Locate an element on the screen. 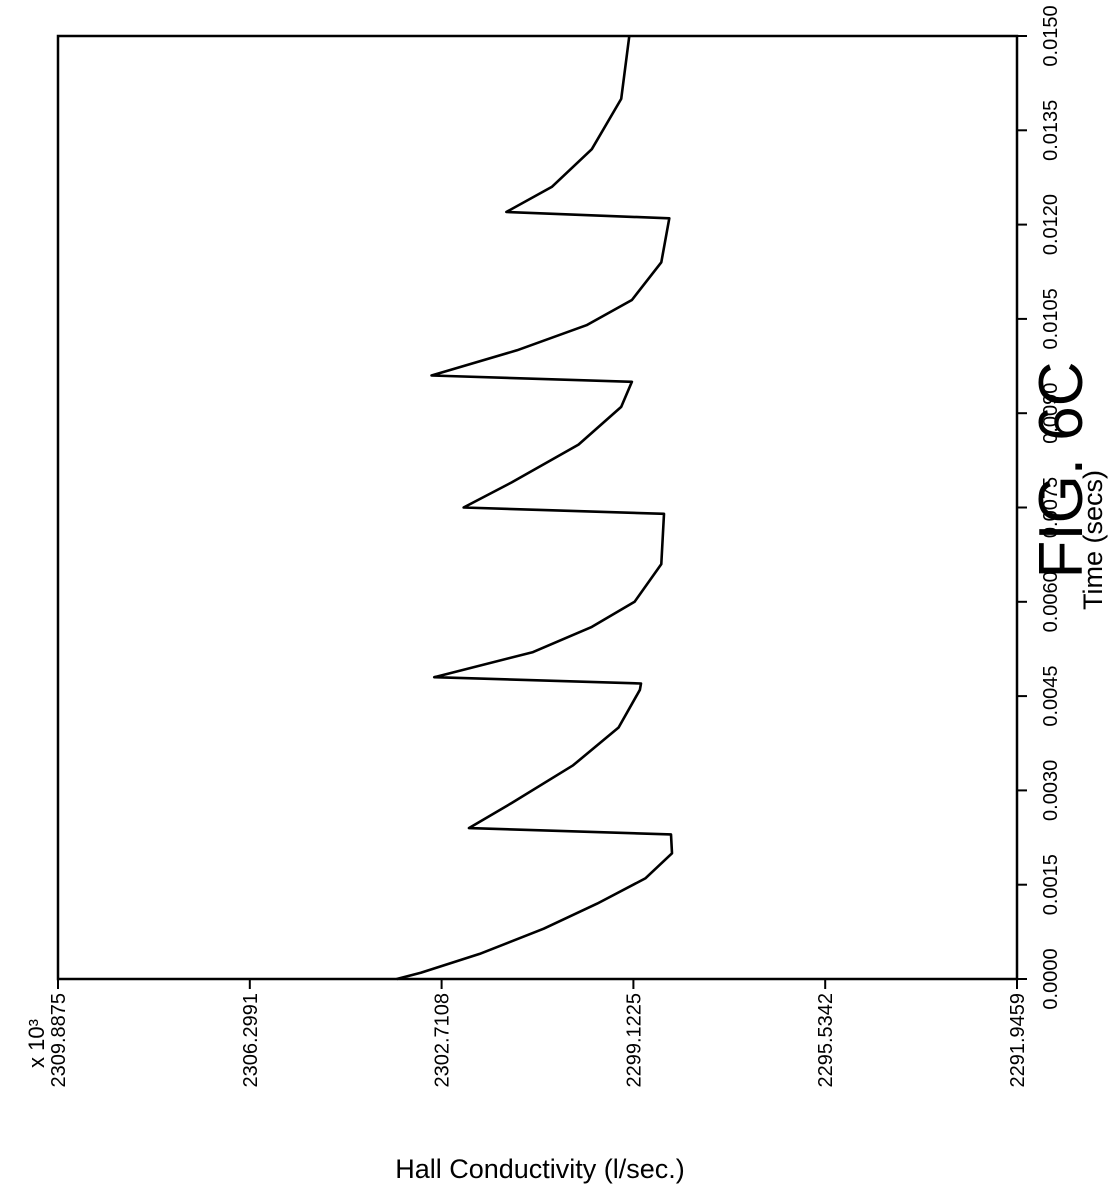  x-tick-label: 0.0030 is located at coordinates (1051, 790).